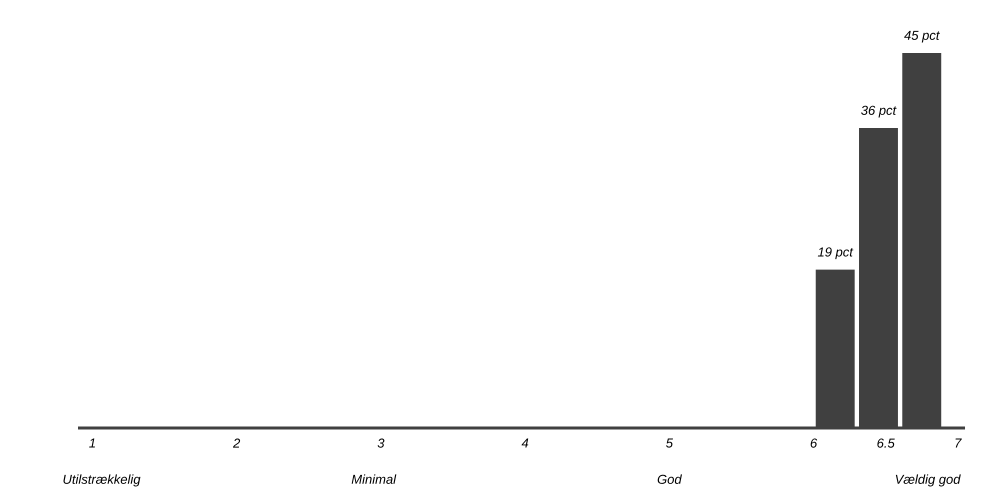 The width and height of the screenshot is (995, 503). Describe the element at coordinates (959, 443) in the screenshot. I see `x-tick-label: 7` at that location.